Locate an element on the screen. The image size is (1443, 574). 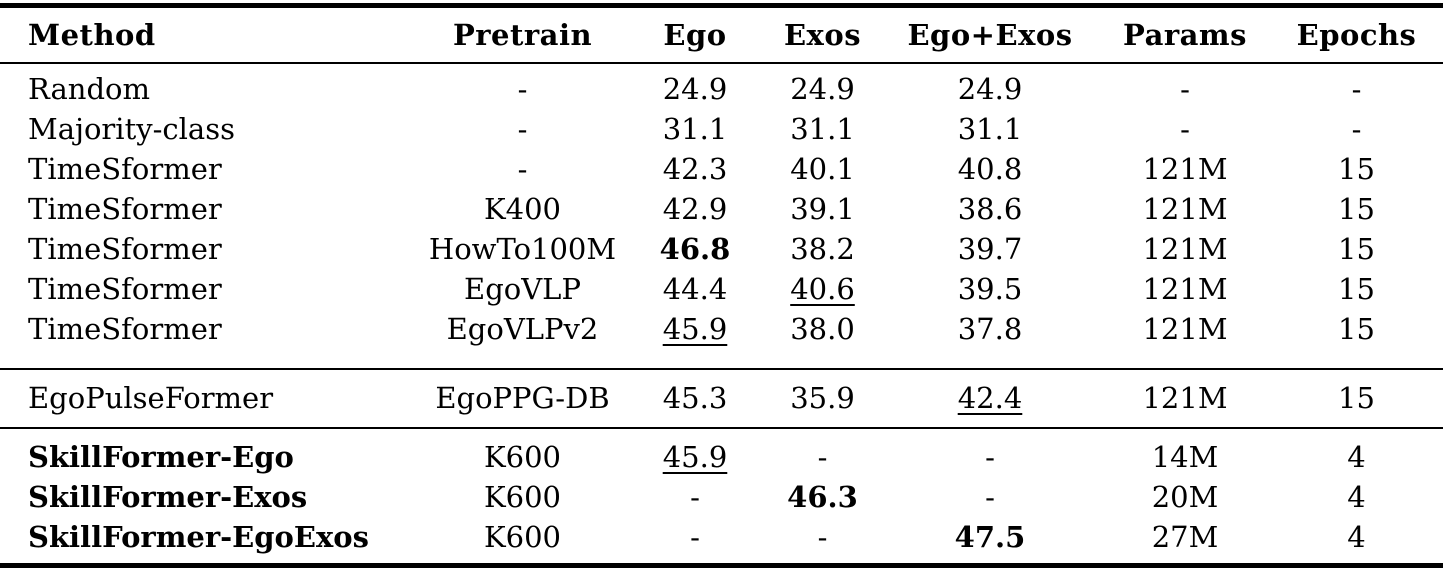
table-row: TimeSformer EgoVLP 44.4 40.6 39.5 121M 15 is located at coordinates (721, 289).